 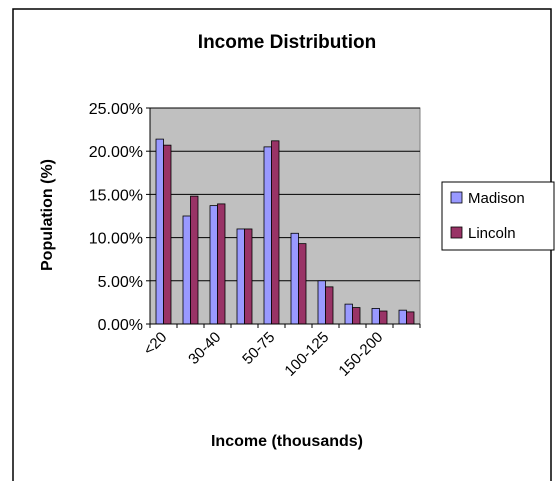 I want to click on x-axis-ticks: <20 30-40 50-75 100-125 150-200, so click(x=280, y=352).